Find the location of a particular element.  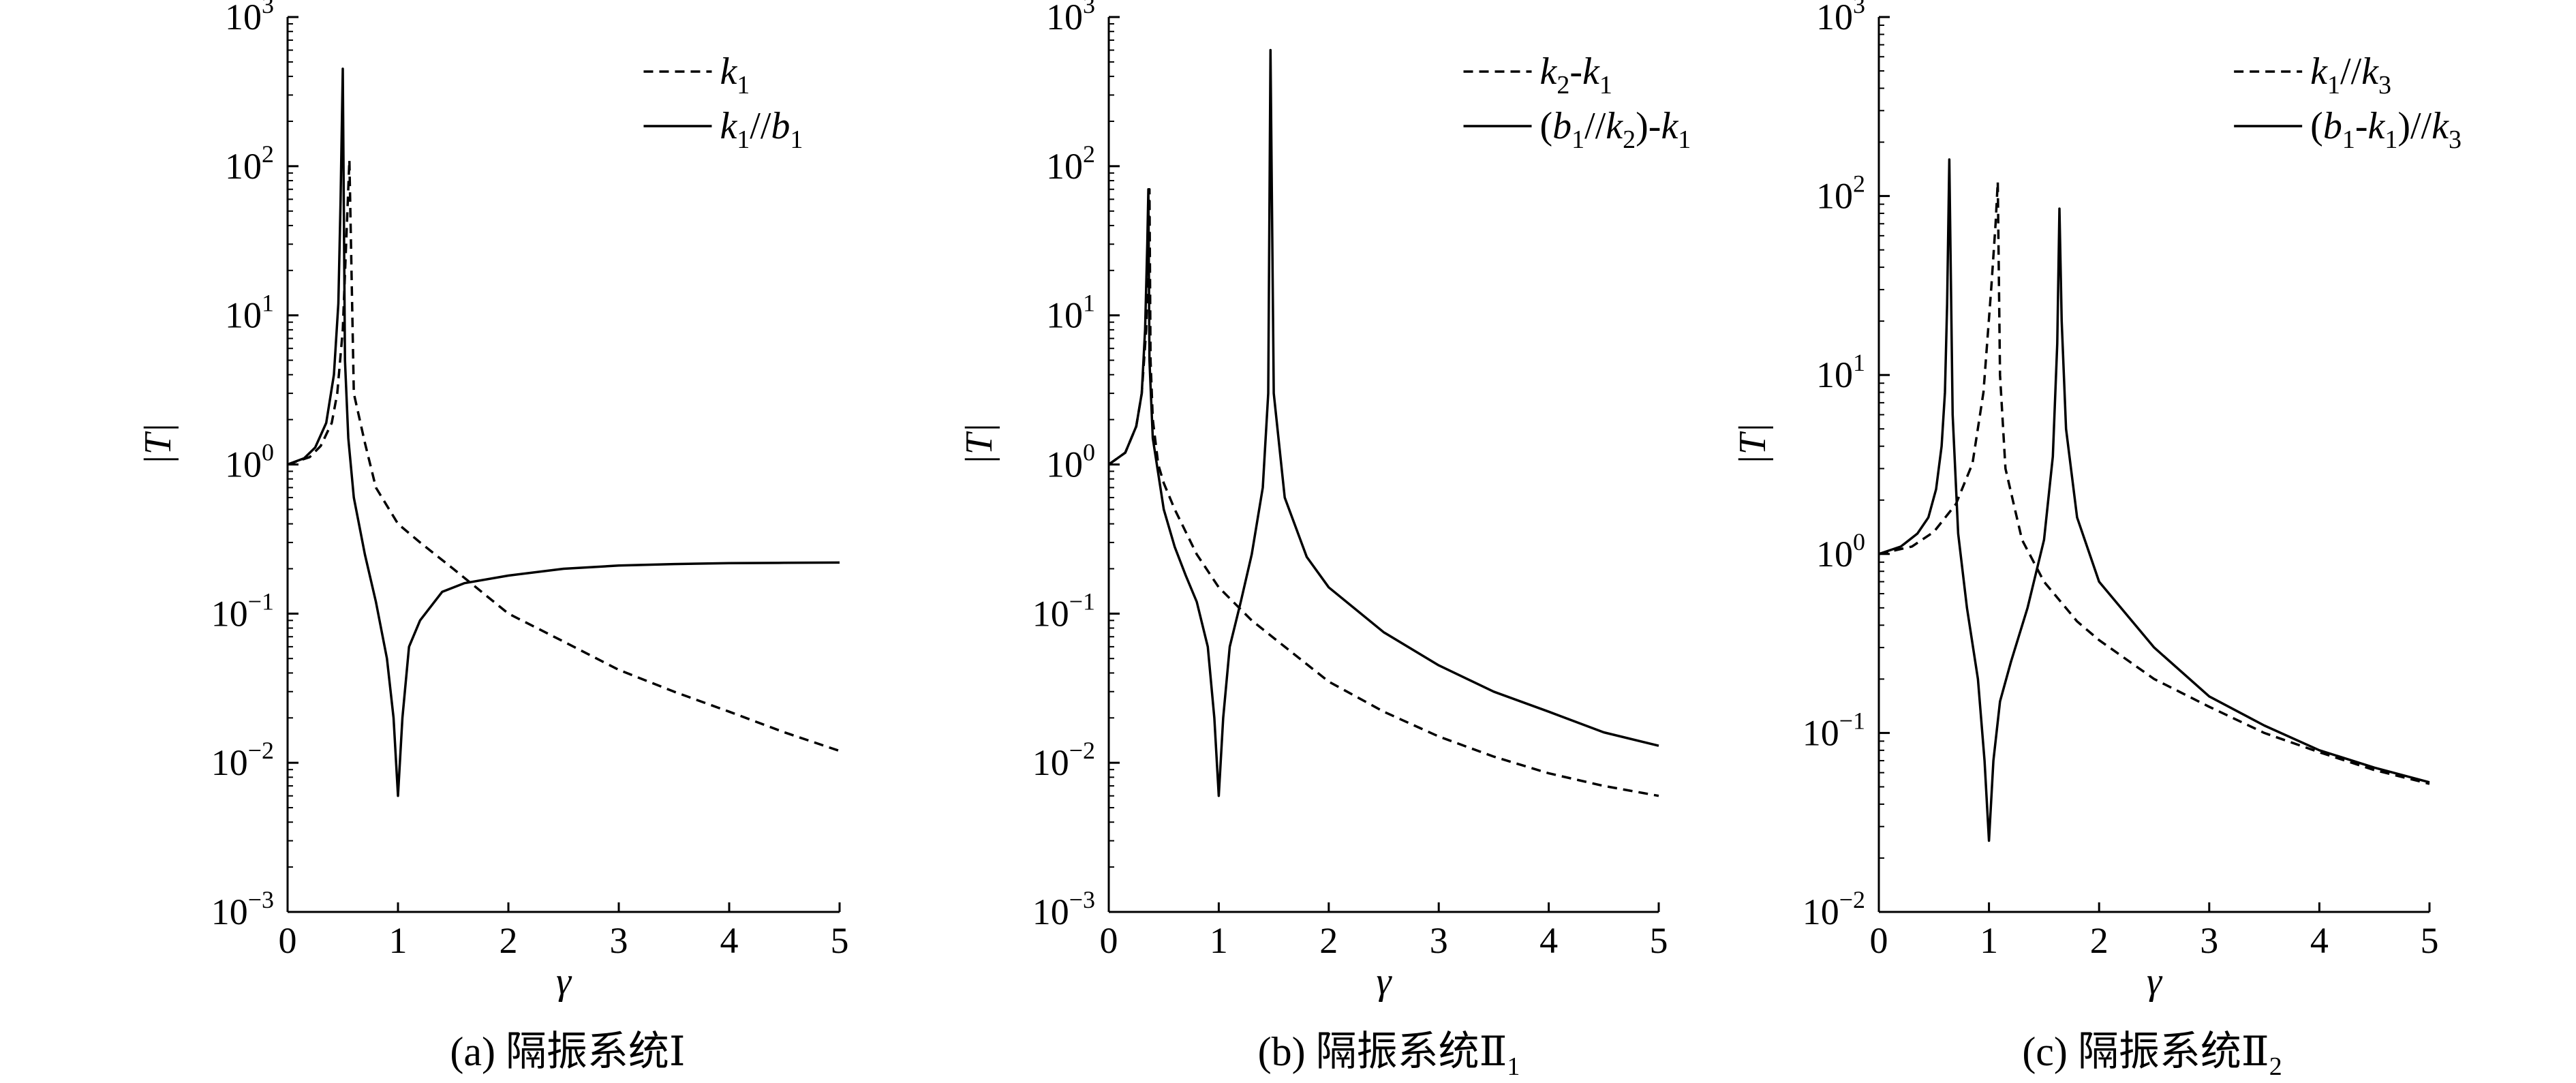

legend-label-1: k1​//k3​ is located at coordinates (2350, 75).